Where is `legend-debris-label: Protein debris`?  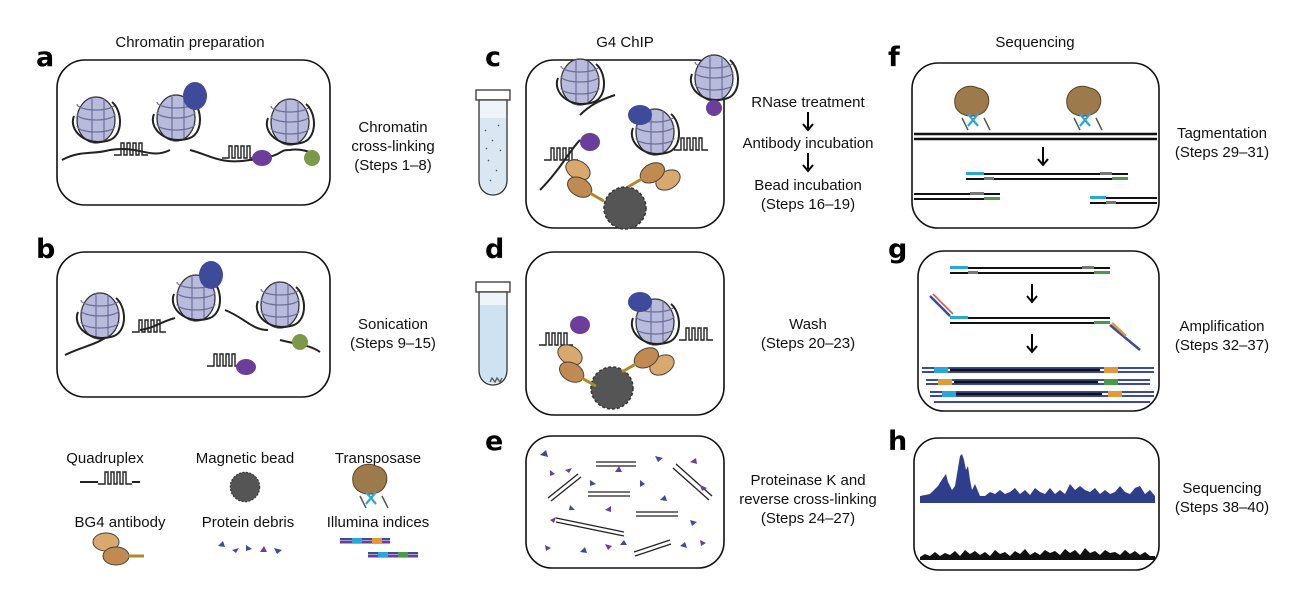 legend-debris-label: Protein debris is located at coordinates (248, 522).